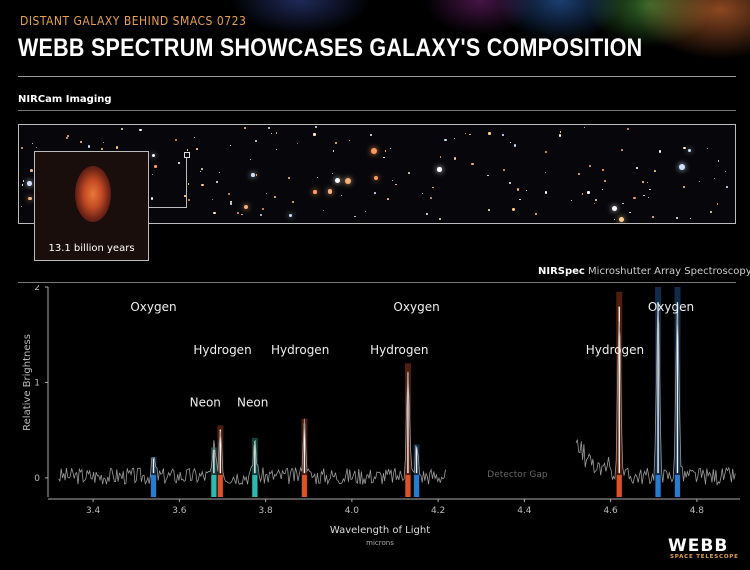 The width and height of the screenshot is (750, 570). I want to click on x-axis-label: Wavelength of Light, so click(380, 530).